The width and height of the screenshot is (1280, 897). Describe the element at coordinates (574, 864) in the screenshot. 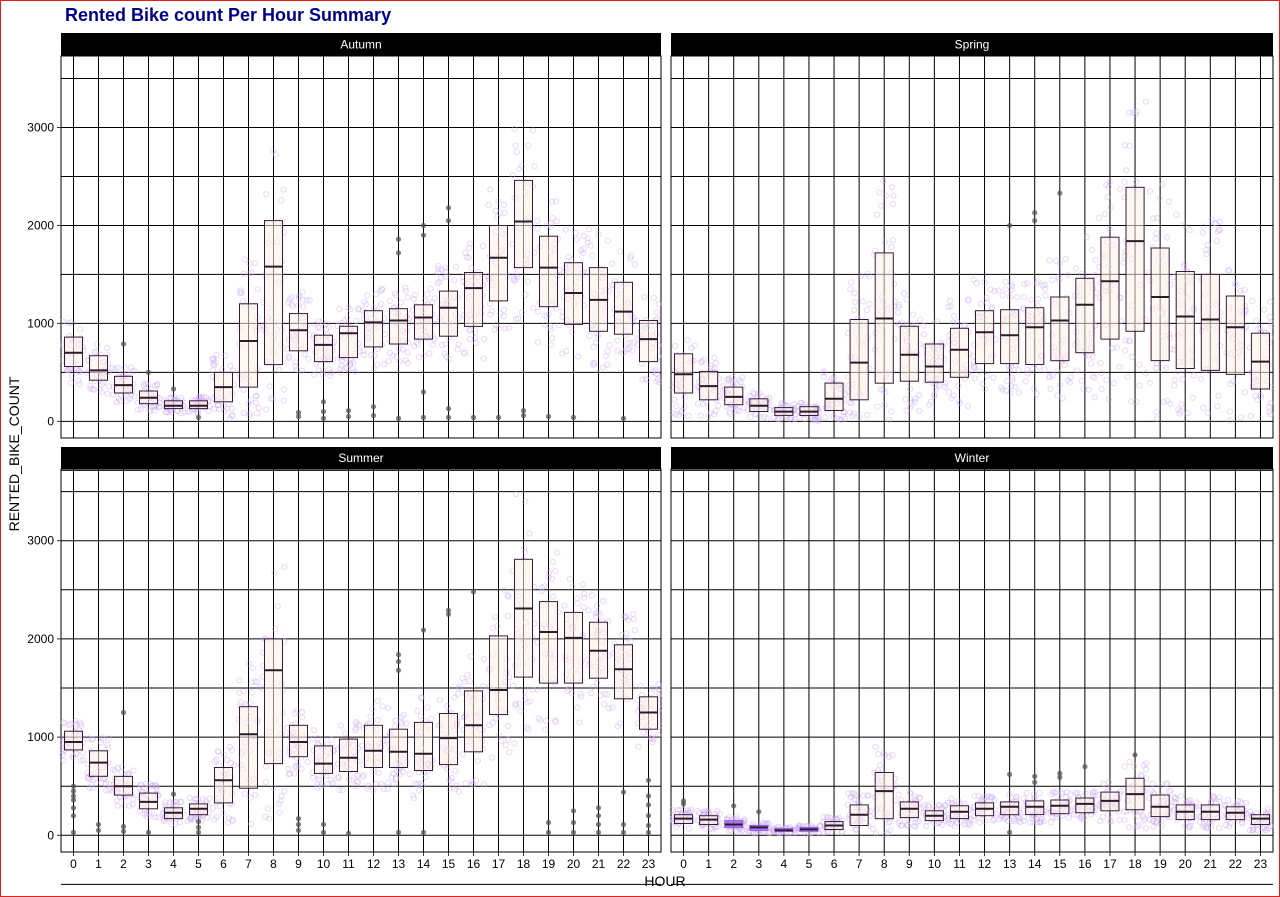

I see `x-tick-label: 20` at that location.